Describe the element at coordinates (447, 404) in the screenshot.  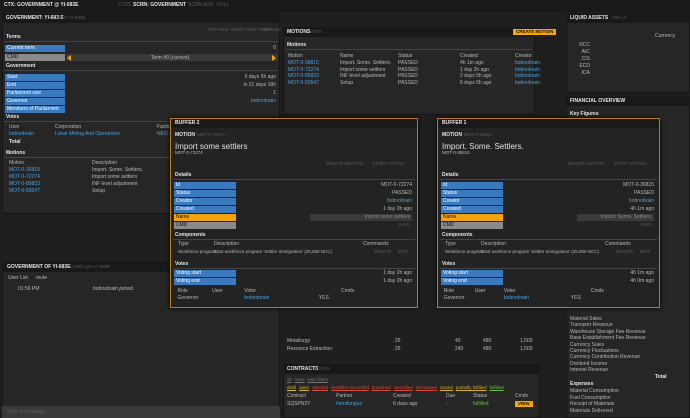
I see `table-cell: -` at that location.